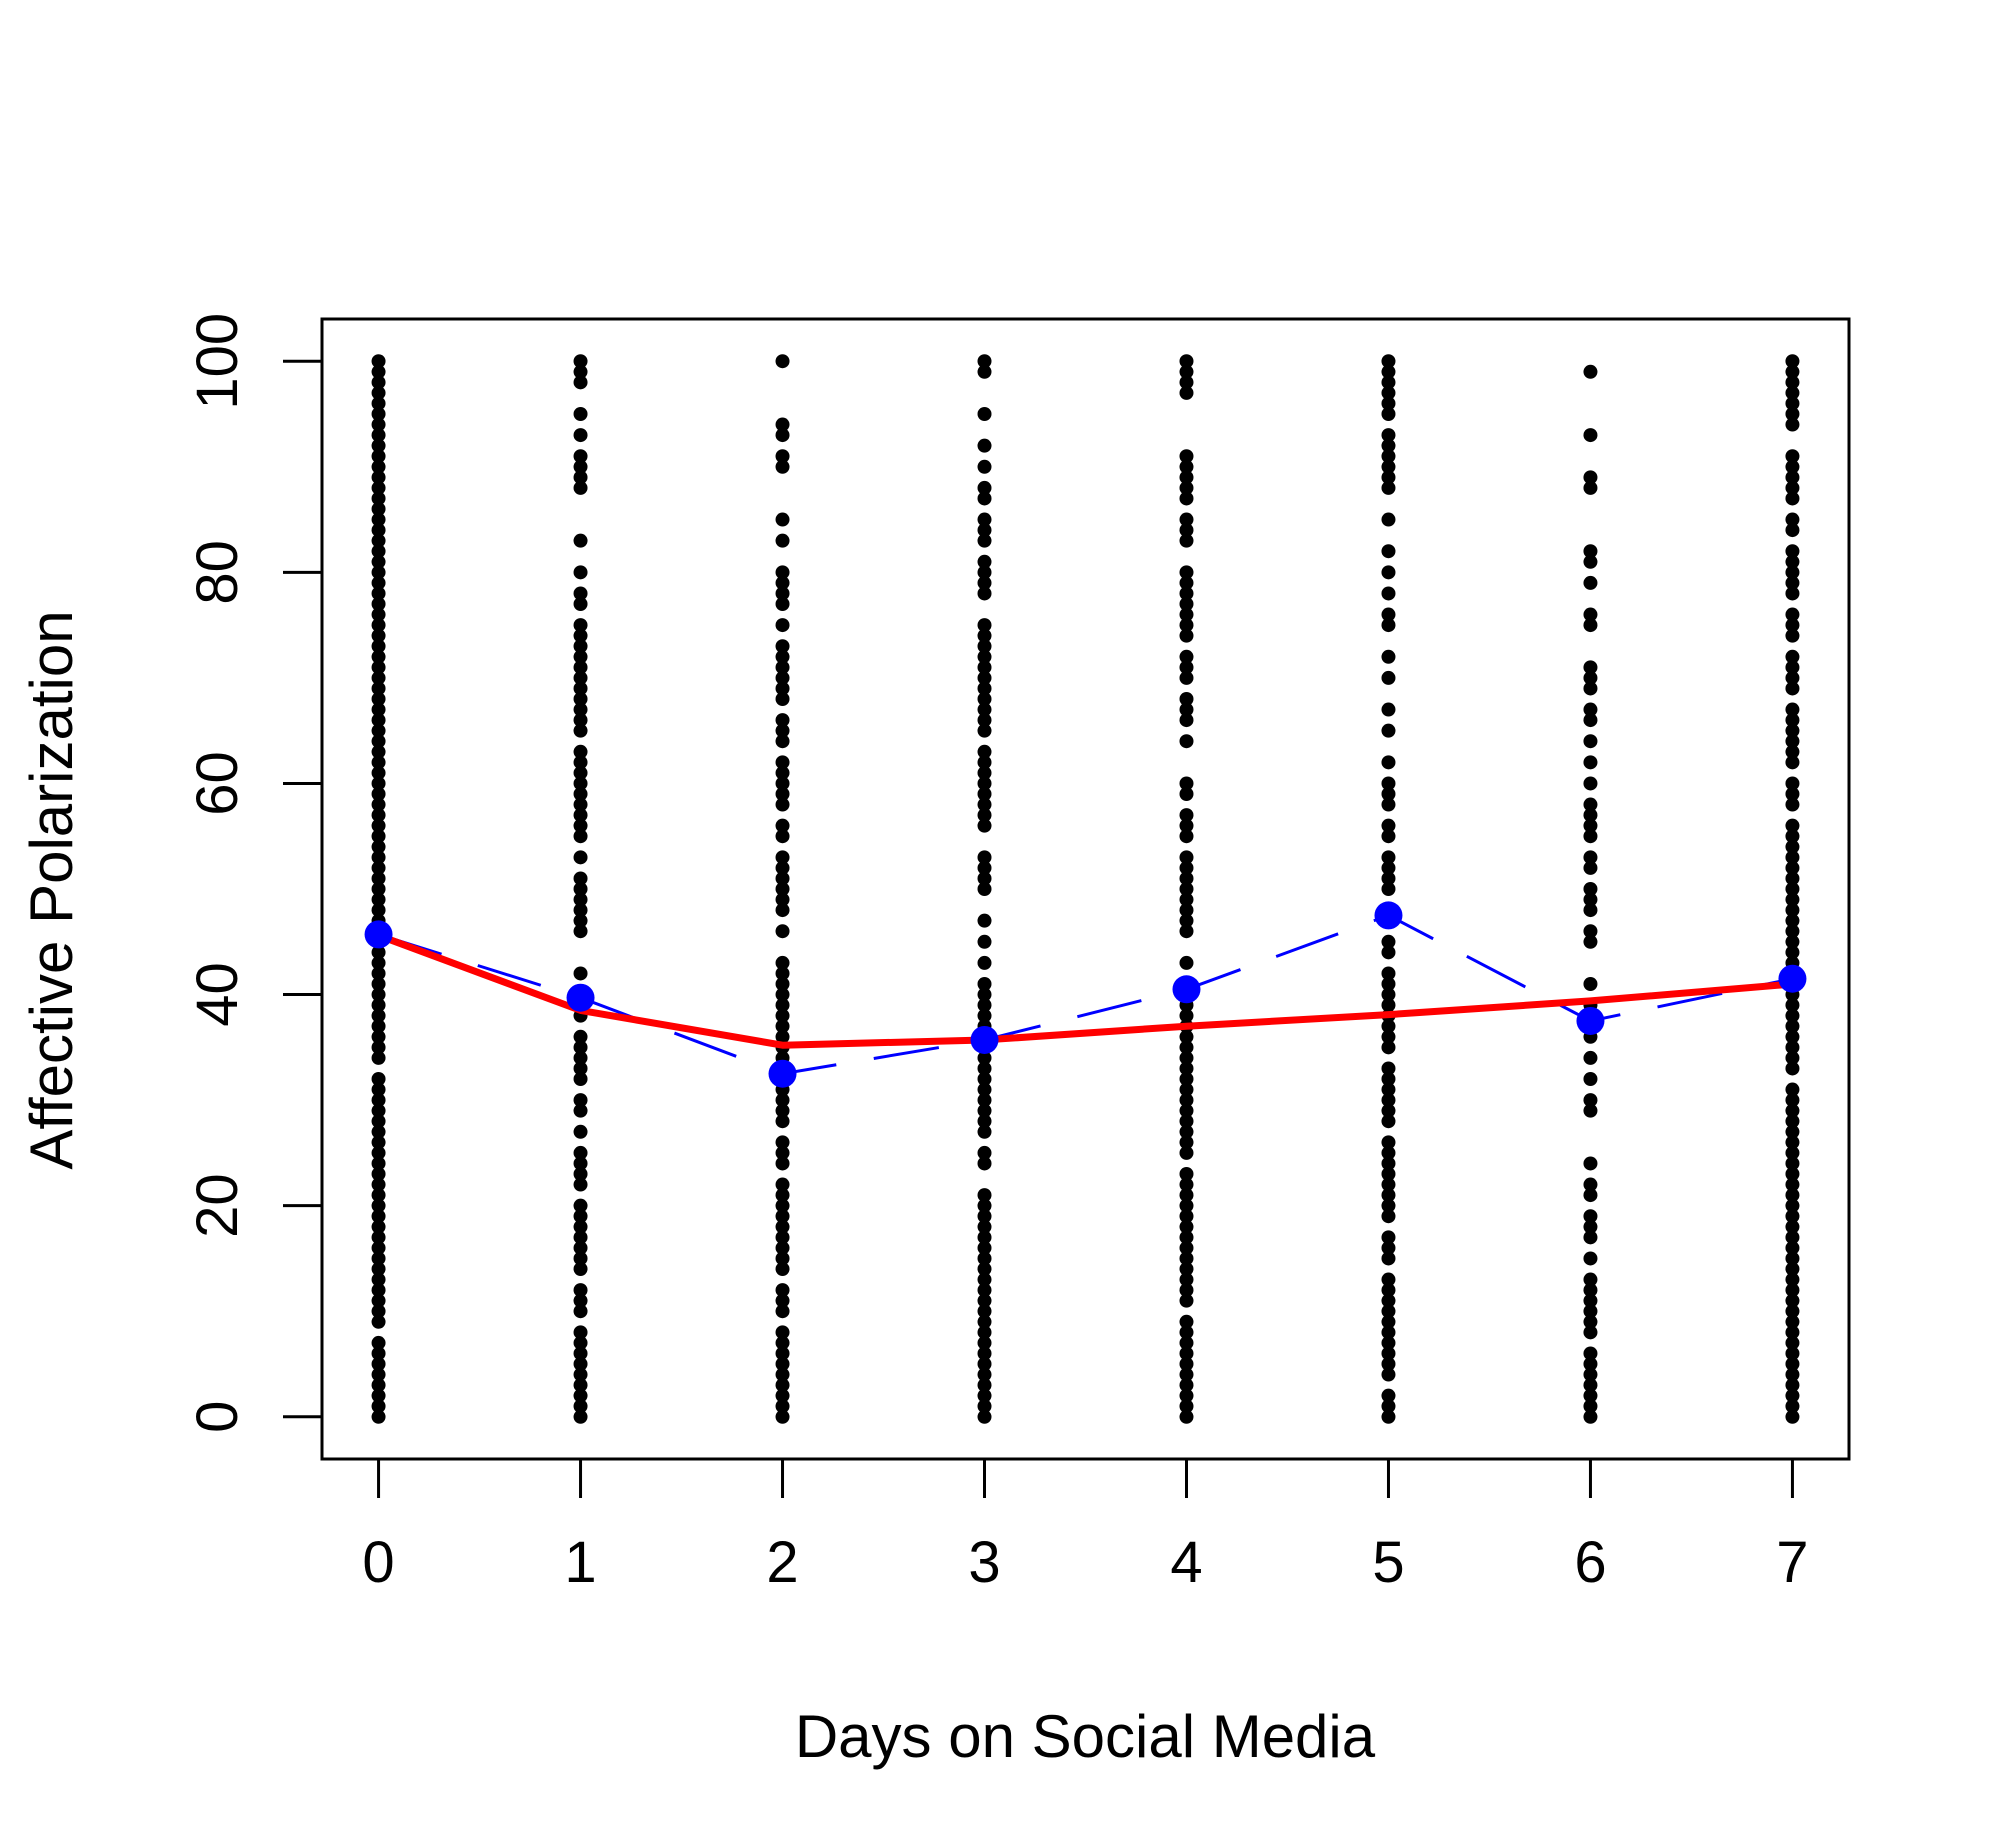  What do you see at coordinates (1186, 989) in the screenshot?
I see `mean-point` at bounding box center [1186, 989].